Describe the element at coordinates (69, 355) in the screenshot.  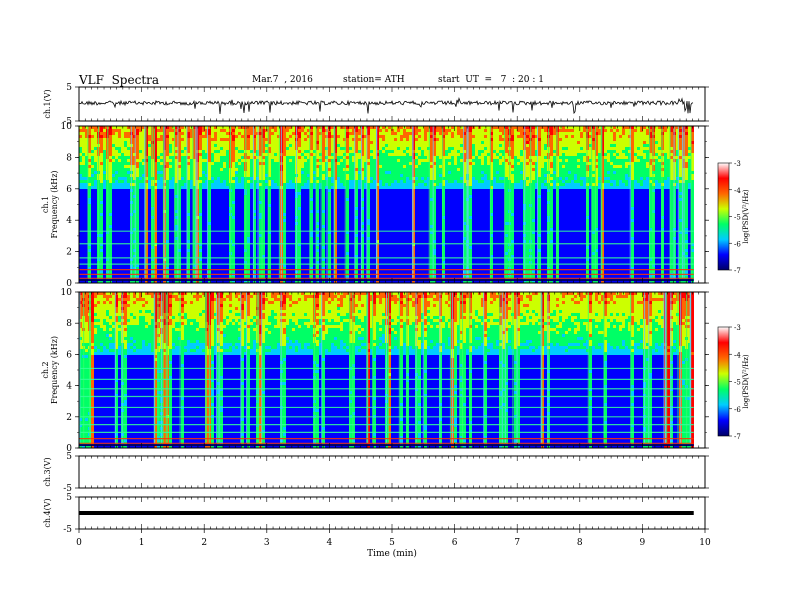
I see `ch2-spectrogram-tick-label: 6` at that location.